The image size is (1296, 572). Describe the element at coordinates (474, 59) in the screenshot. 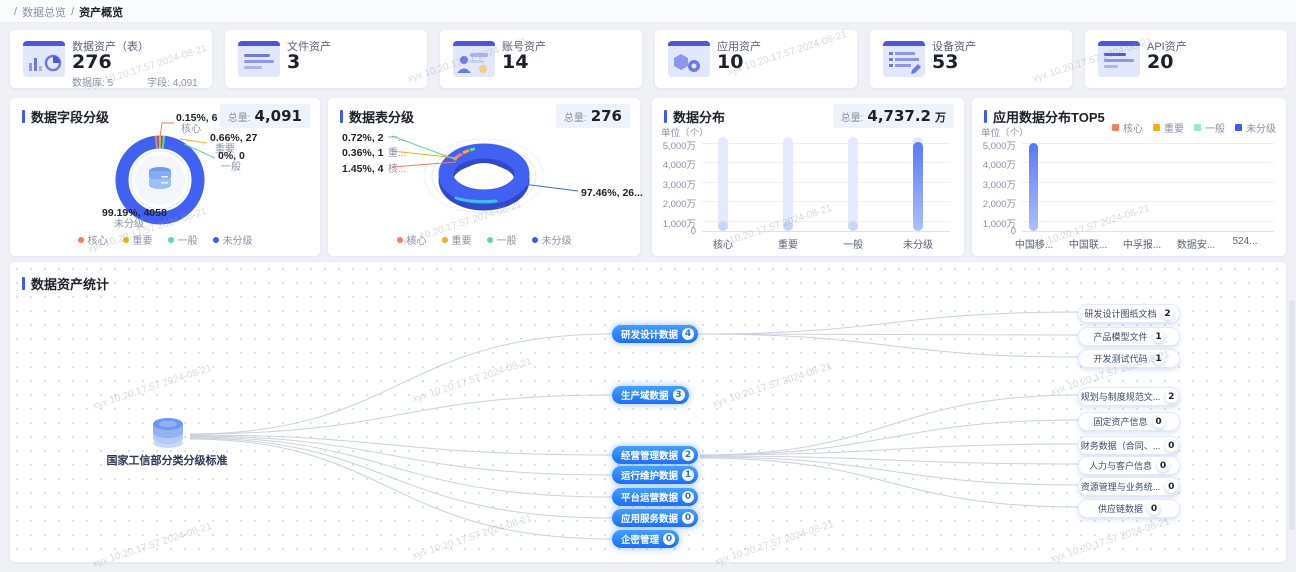

I see `account-window-icon` at that location.